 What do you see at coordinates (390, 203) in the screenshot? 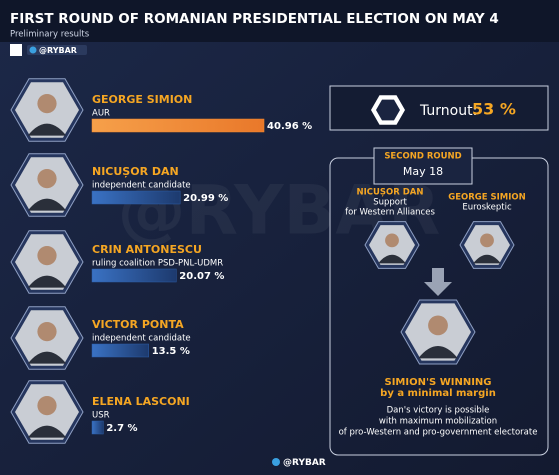
I see `runoff-description: Support` at bounding box center [390, 203].